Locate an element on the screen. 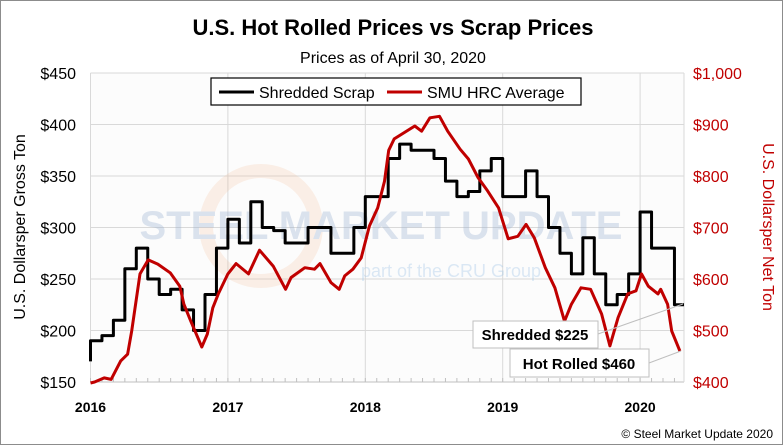 The width and height of the screenshot is (783, 446). y-tick-label-right: $800 is located at coordinates (711, 177).